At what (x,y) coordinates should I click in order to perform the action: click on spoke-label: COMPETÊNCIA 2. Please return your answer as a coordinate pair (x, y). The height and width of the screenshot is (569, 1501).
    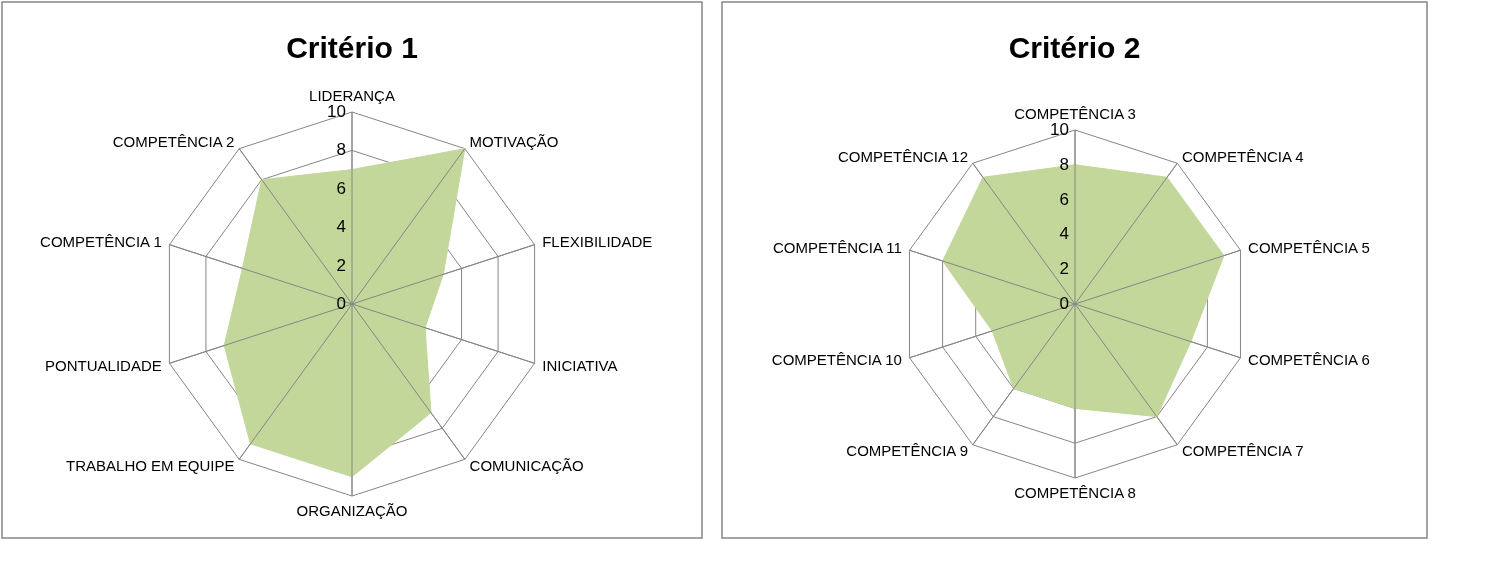
    Looking at the image, I should click on (173, 142).